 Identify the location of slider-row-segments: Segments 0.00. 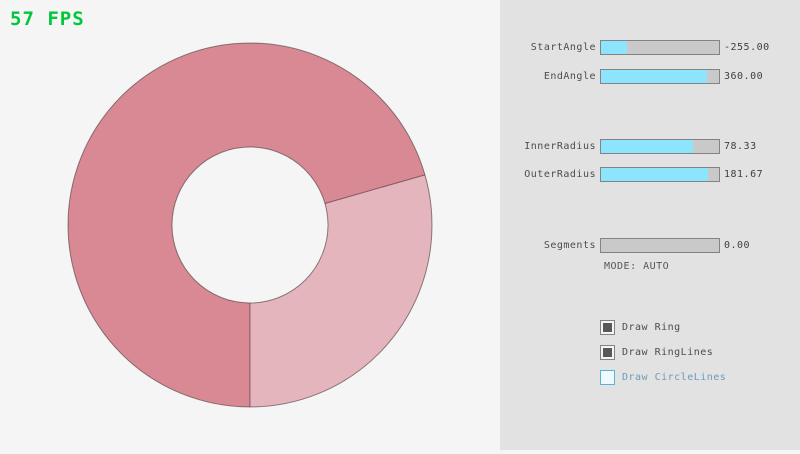
(650, 245).